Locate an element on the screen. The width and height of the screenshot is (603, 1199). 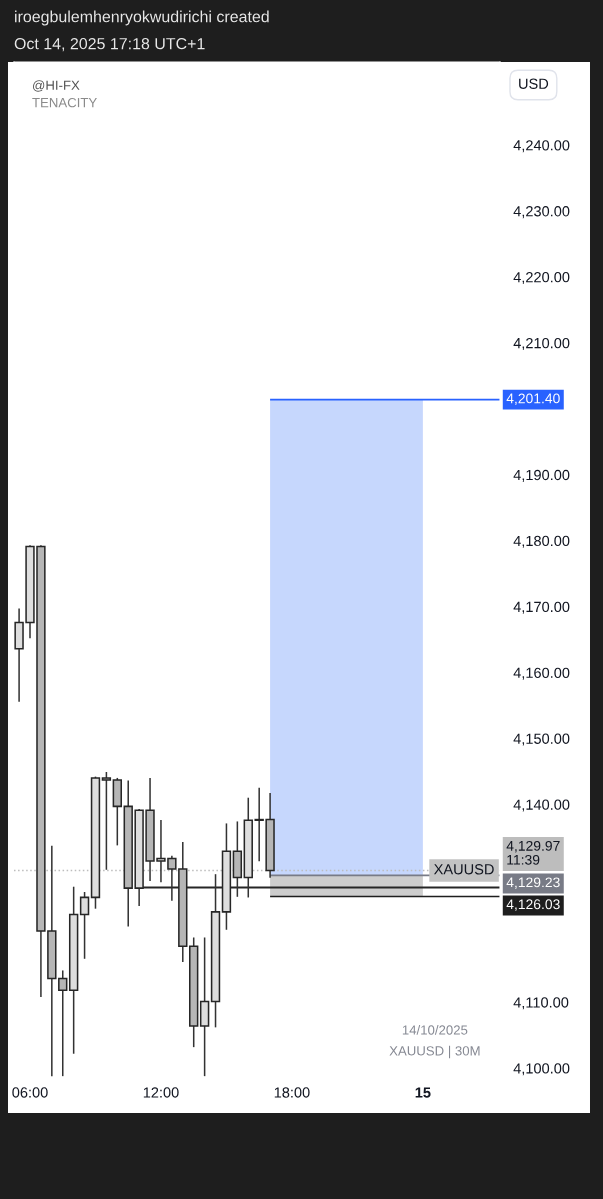
ref-line-label: 4,201.40 is located at coordinates (533, 399).